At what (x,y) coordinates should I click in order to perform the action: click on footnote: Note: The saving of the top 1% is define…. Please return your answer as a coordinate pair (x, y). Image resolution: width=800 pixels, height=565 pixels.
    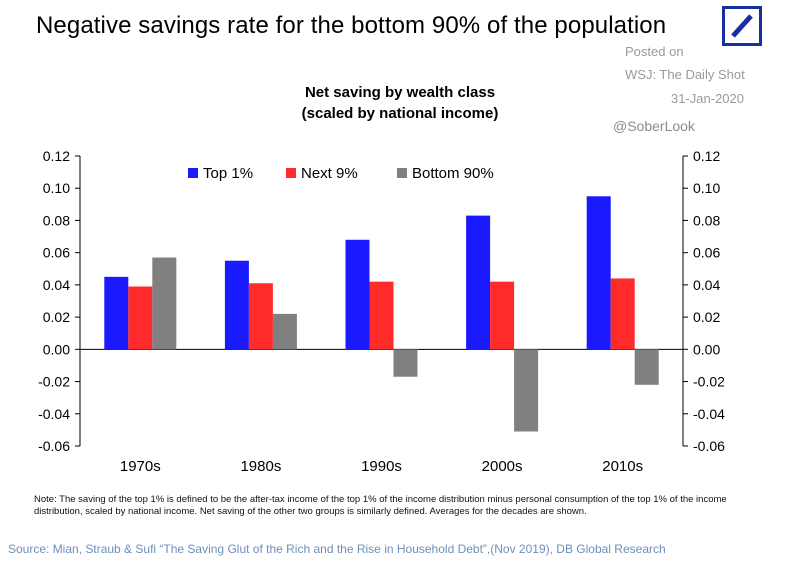
    Looking at the image, I should click on (380, 505).